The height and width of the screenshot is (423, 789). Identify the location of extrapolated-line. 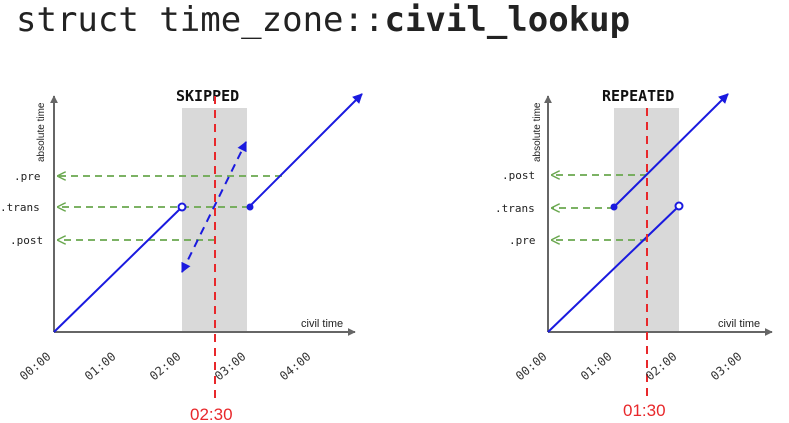
(214, 207).